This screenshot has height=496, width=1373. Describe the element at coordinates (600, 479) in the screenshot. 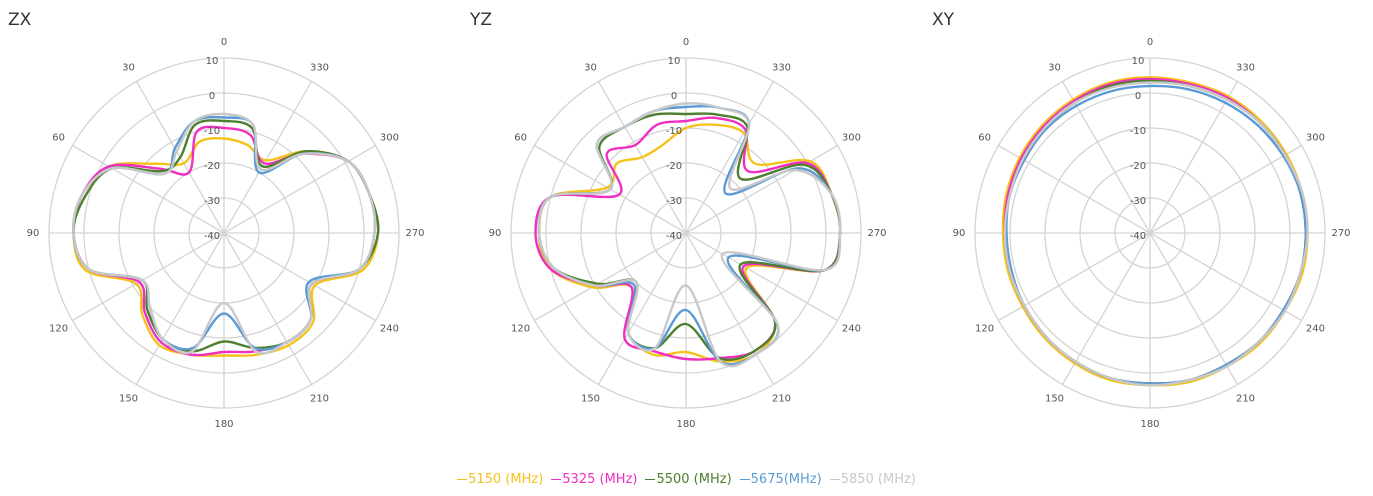

I see `legend-label: 5325 (MHz)` at that location.